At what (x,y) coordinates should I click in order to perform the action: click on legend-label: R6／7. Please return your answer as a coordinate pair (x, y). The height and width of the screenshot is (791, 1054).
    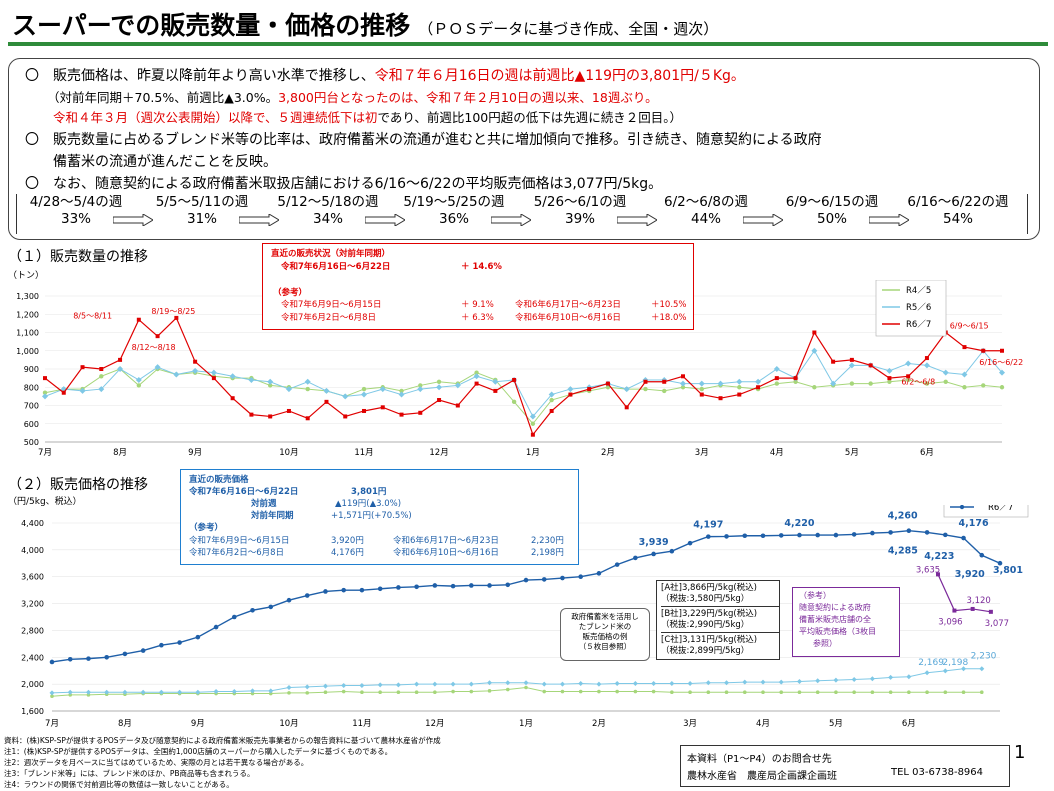
    Looking at the image, I should click on (1000, 509).